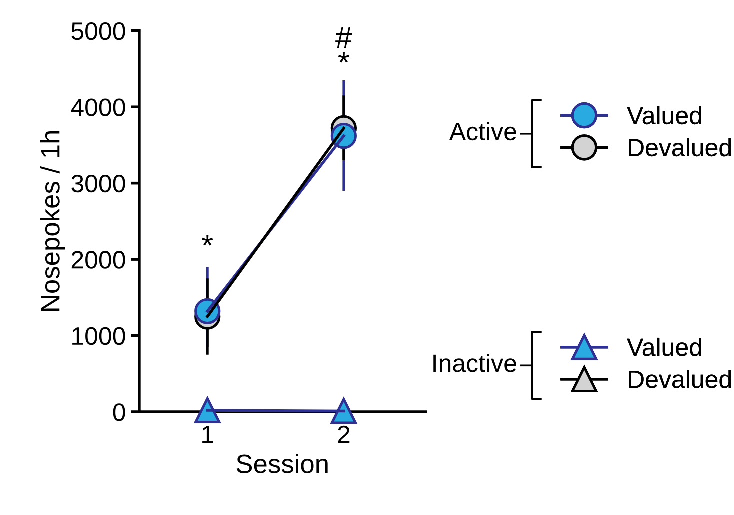  What do you see at coordinates (208, 435) in the screenshot?
I see `x-tick-label: 1` at bounding box center [208, 435].